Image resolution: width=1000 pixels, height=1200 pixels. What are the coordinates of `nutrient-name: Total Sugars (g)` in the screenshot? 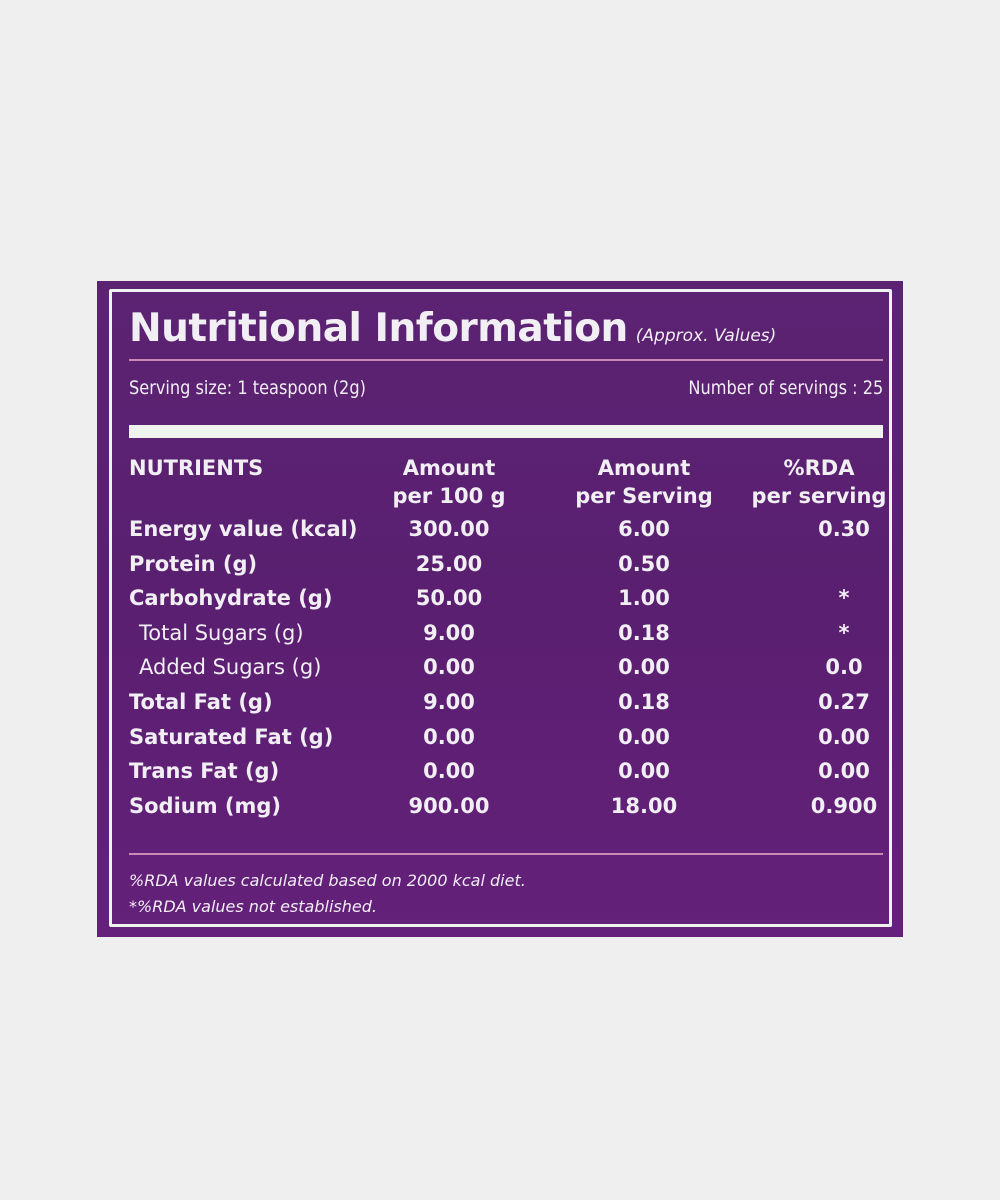 It's located at (221, 632).